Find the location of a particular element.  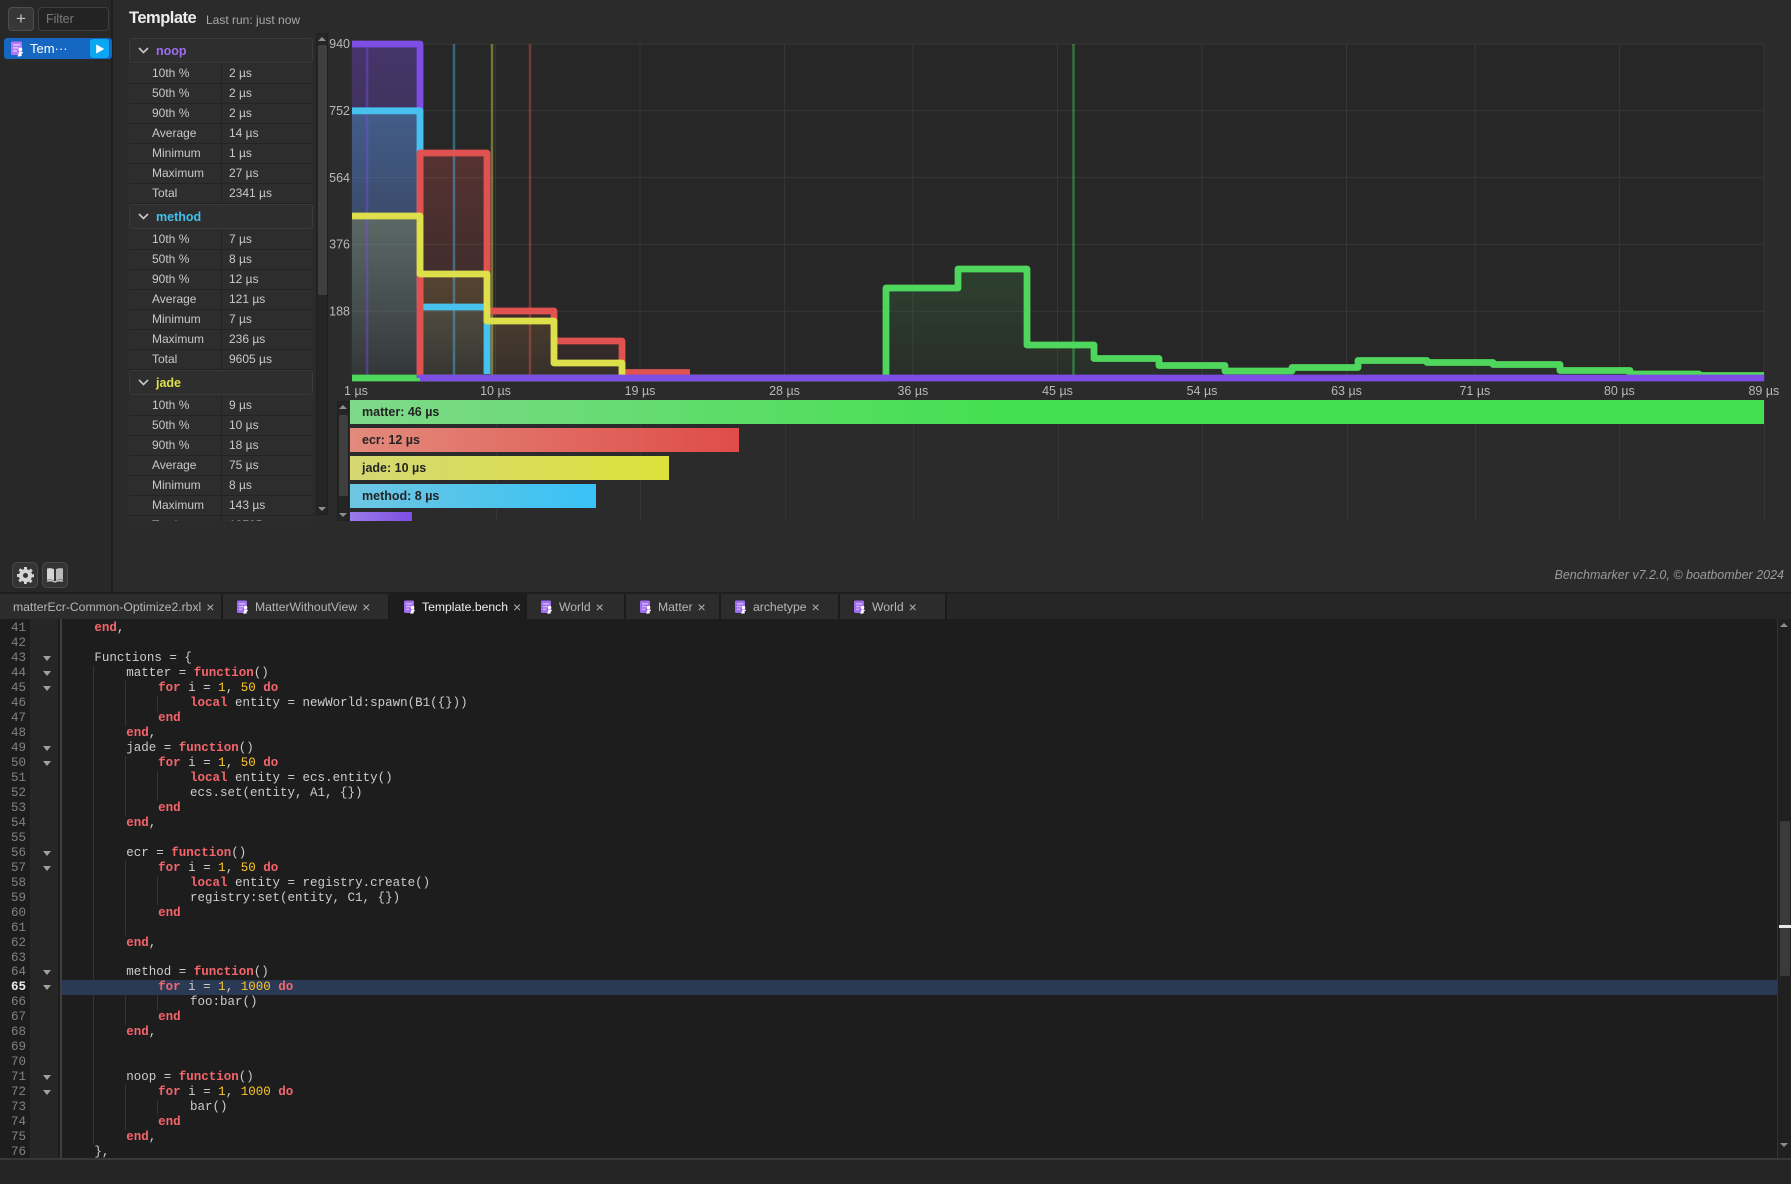

svg-text: 19 µs is located at coordinates (640, 391).